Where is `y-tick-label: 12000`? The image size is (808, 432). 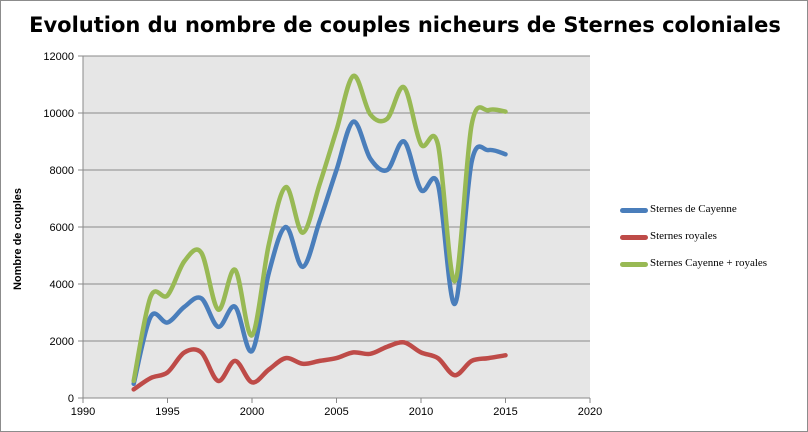 y-tick-label: 12000 is located at coordinates (58, 57).